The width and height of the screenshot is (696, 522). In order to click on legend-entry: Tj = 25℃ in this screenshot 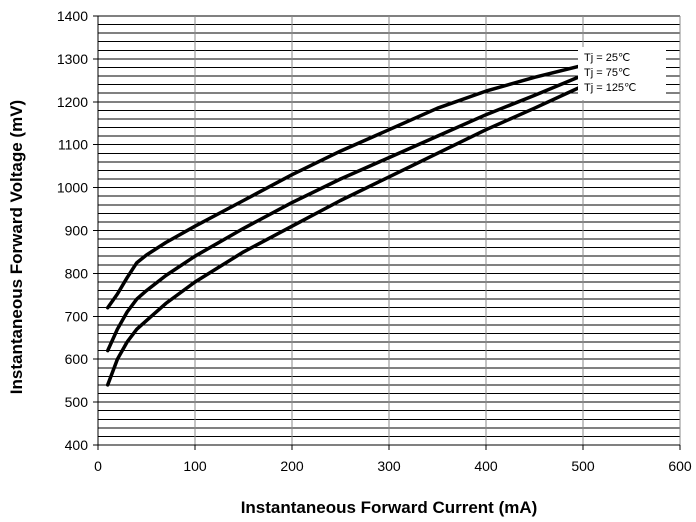, I will do `click(607, 58)`.